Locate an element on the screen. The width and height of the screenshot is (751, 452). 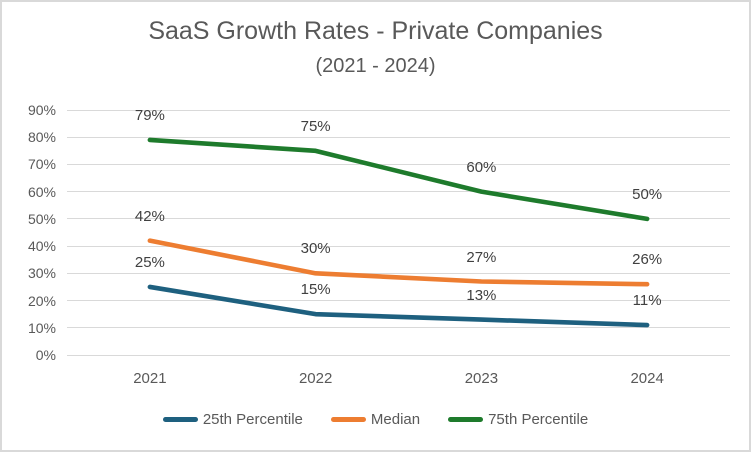
legend-item-75th-percentile: 75th Percentile is located at coordinates (518, 419).